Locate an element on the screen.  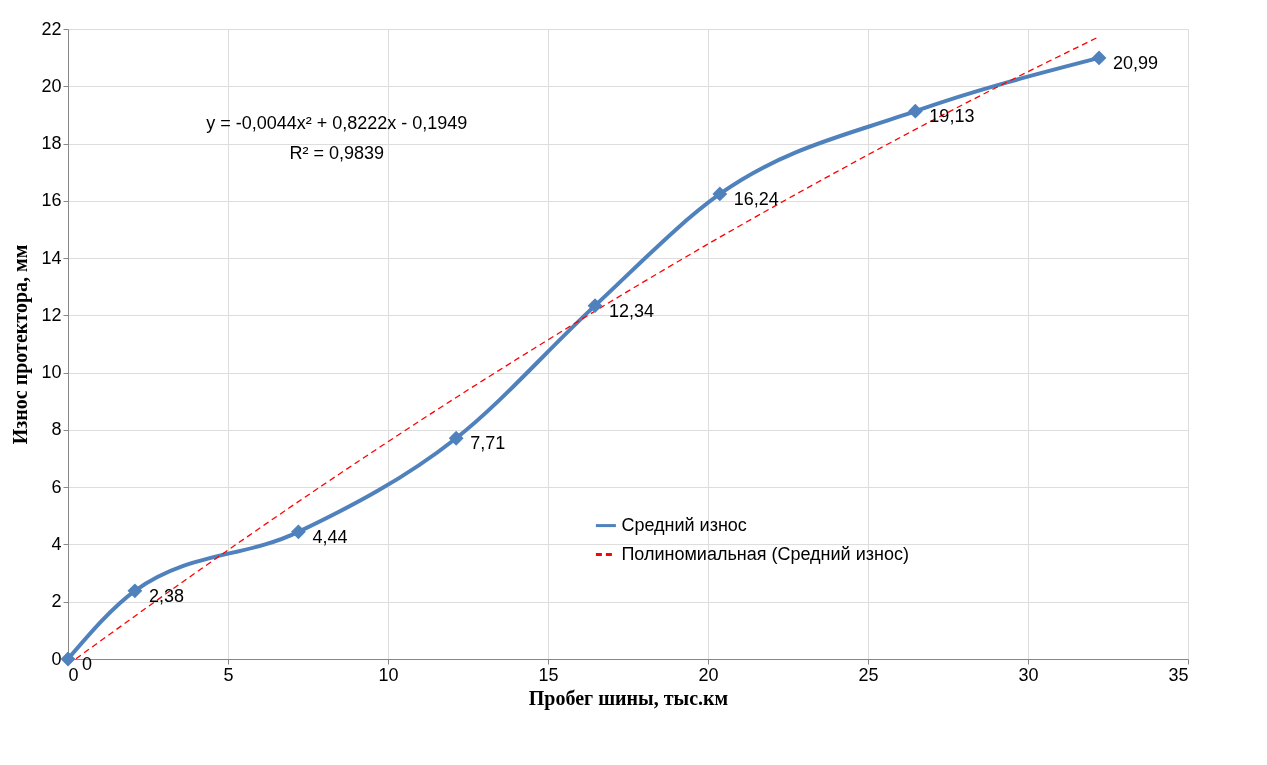
y-tick-label: 10 is located at coordinates (51, 372).